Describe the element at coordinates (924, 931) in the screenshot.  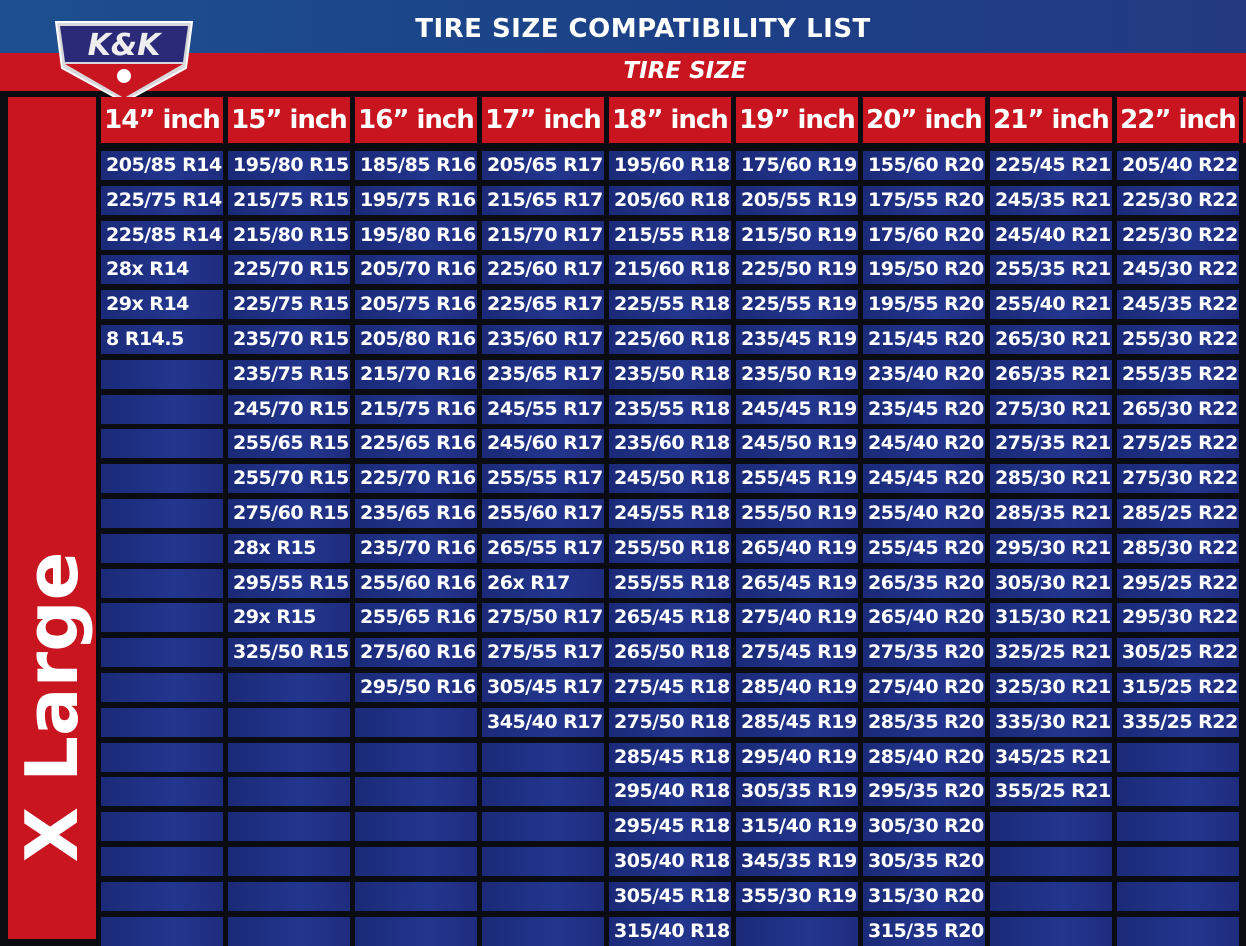
I see `tire-size-cell: 315/35 R20` at that location.